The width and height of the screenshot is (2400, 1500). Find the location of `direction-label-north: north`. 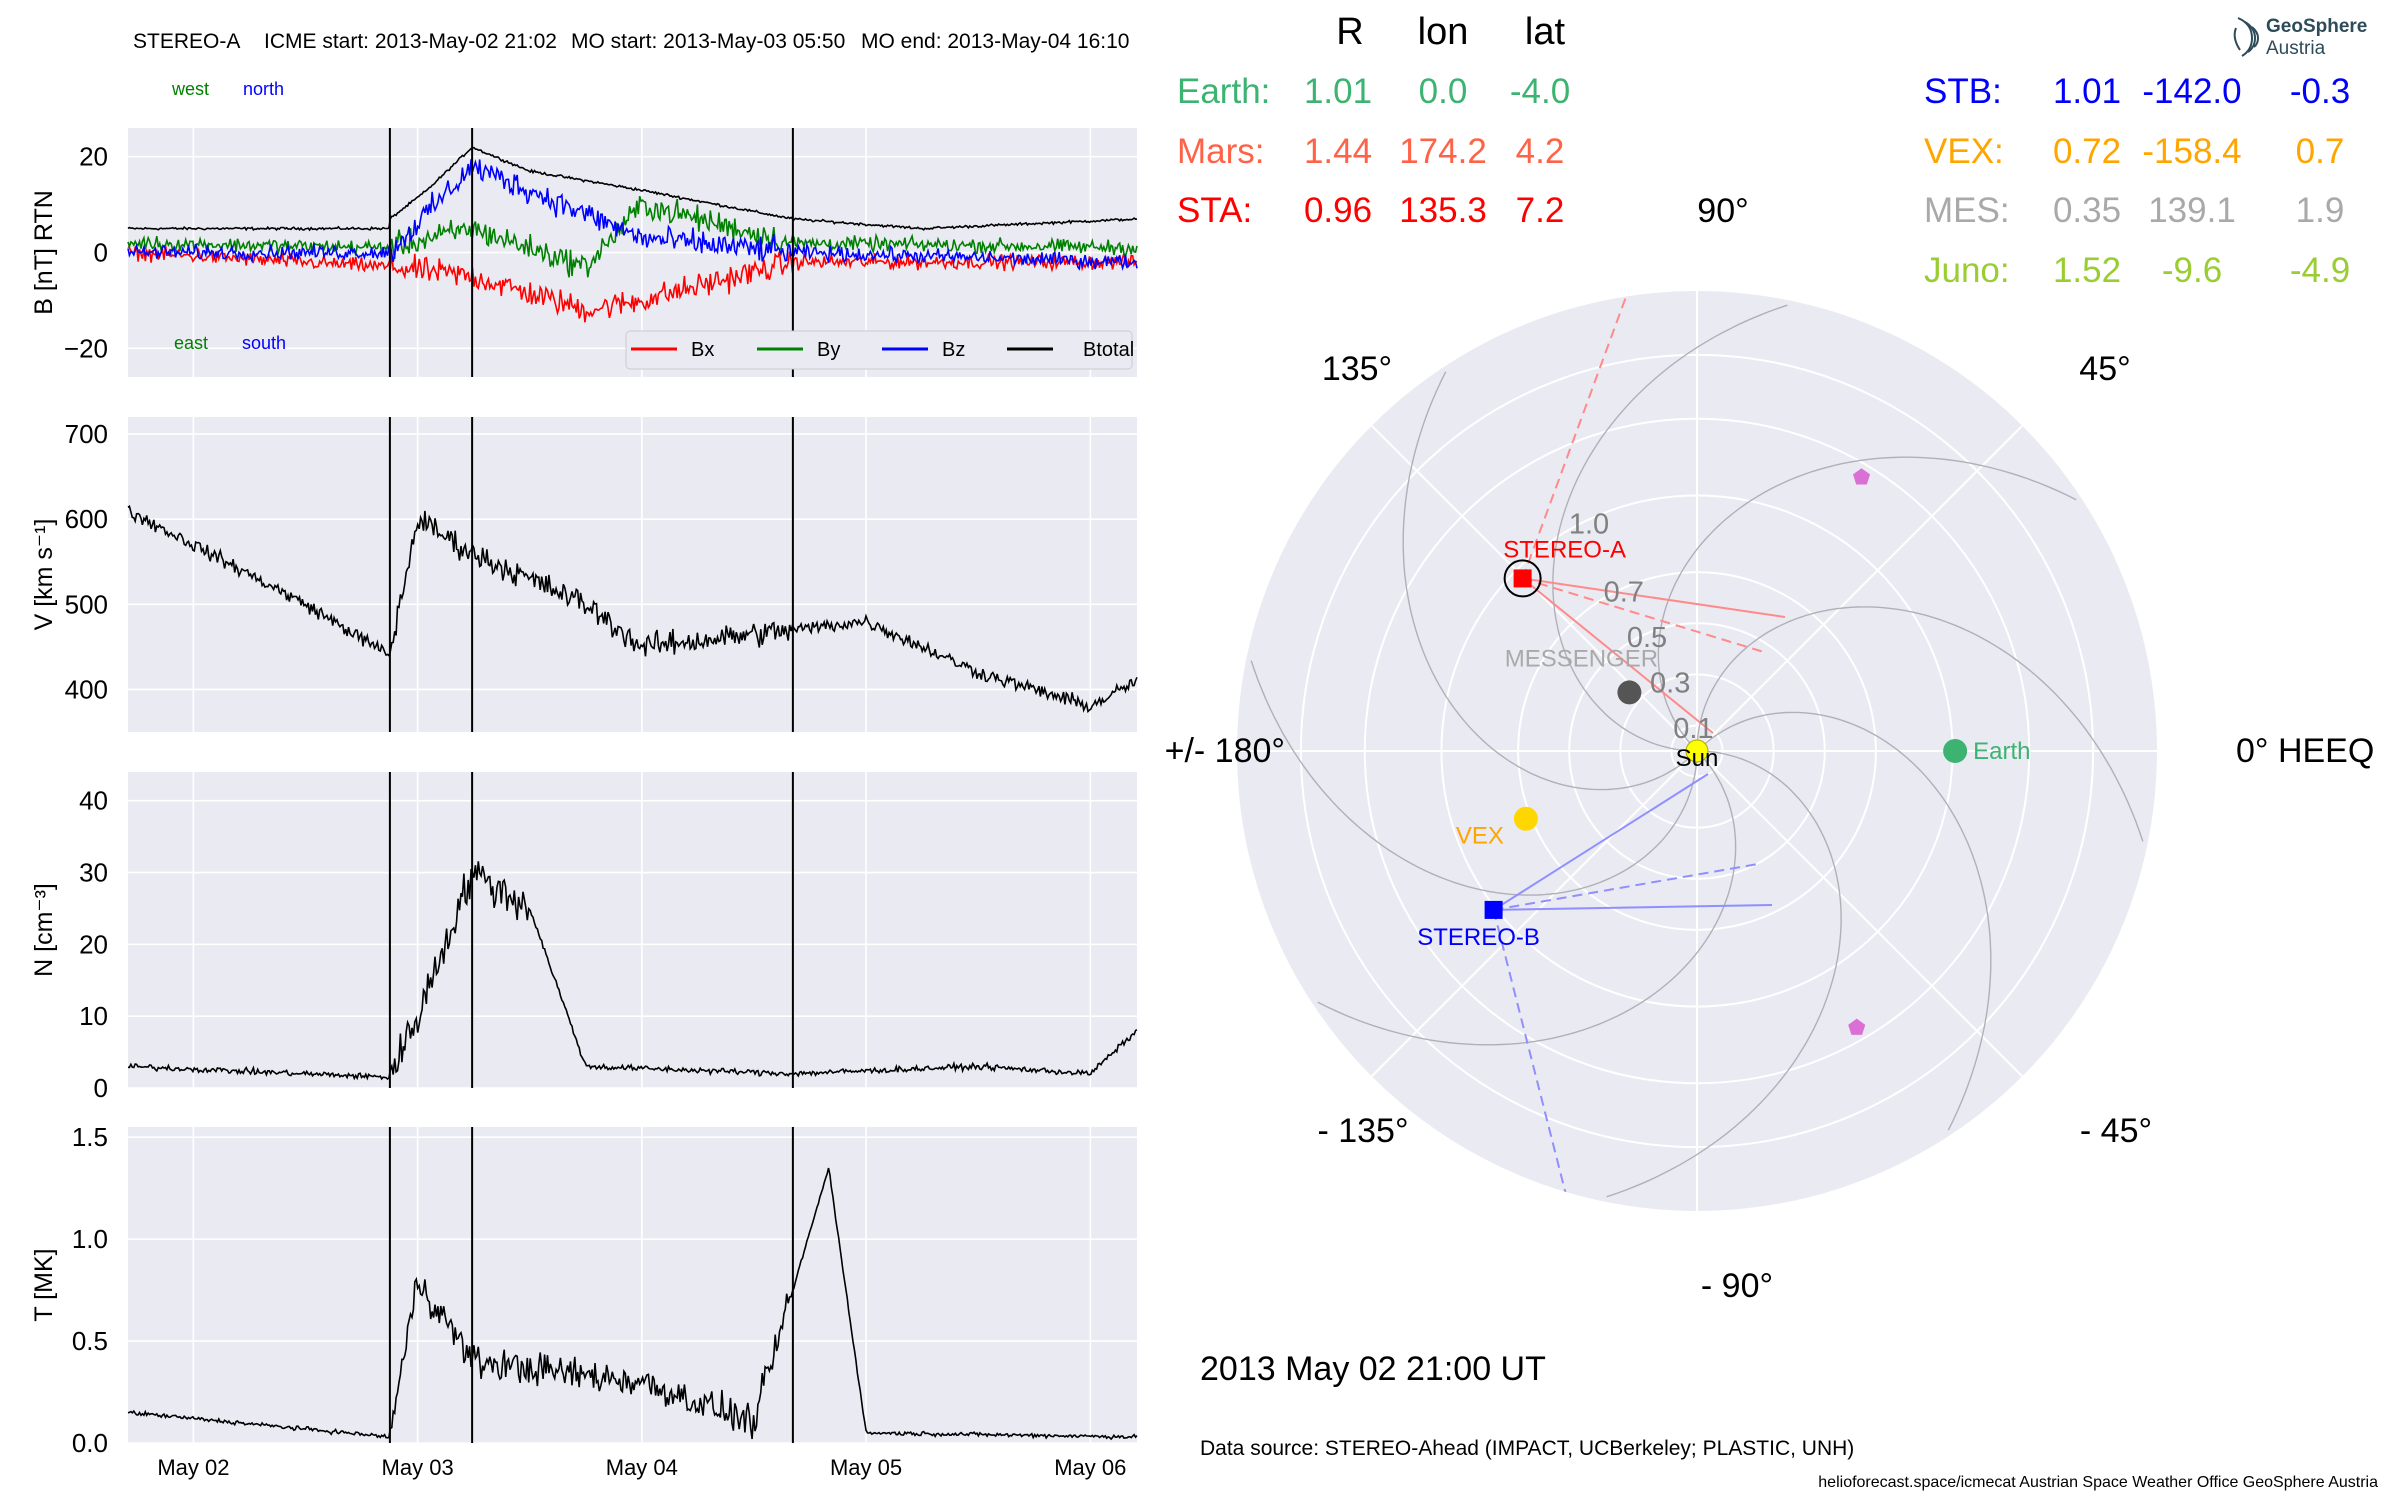

direction-label-north: north is located at coordinates (263, 89).